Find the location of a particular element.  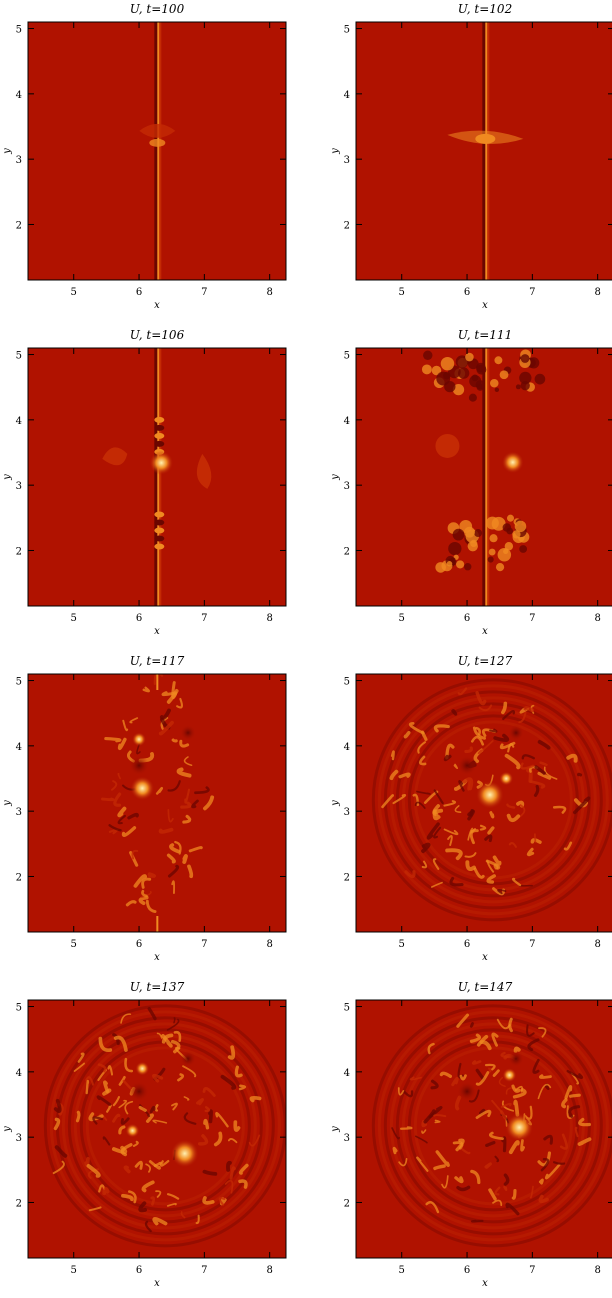

panel-3: U, t=106 5 6 7 8 2 3 4 5 x y is located at coordinates (150, 486).